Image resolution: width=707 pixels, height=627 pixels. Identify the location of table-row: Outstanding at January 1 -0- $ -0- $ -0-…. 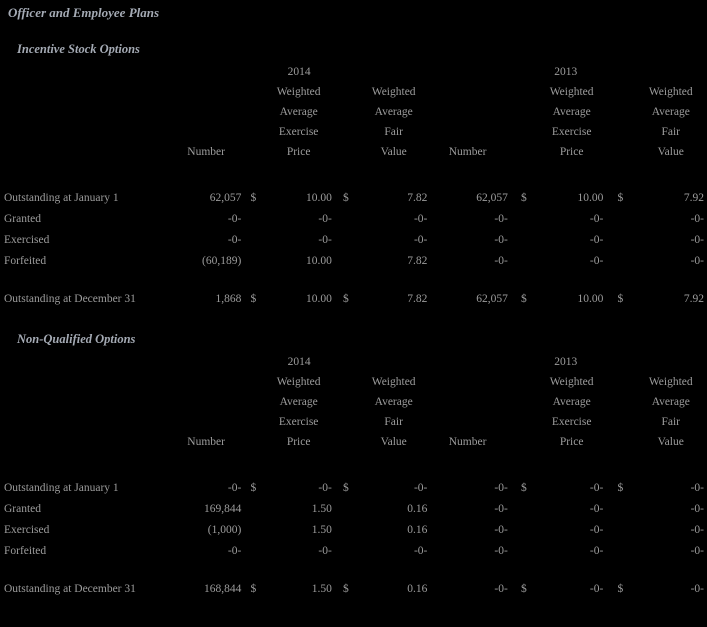
(354, 475).